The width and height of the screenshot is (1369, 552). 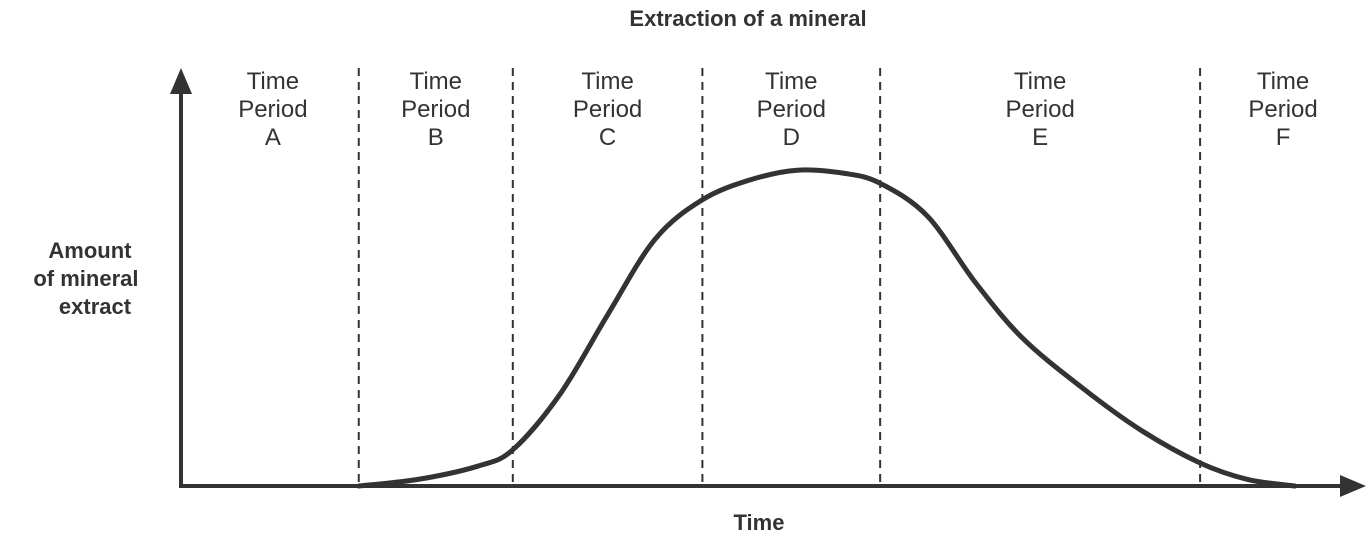 What do you see at coordinates (1353, 486) in the screenshot?
I see `x-axis-arrow` at bounding box center [1353, 486].